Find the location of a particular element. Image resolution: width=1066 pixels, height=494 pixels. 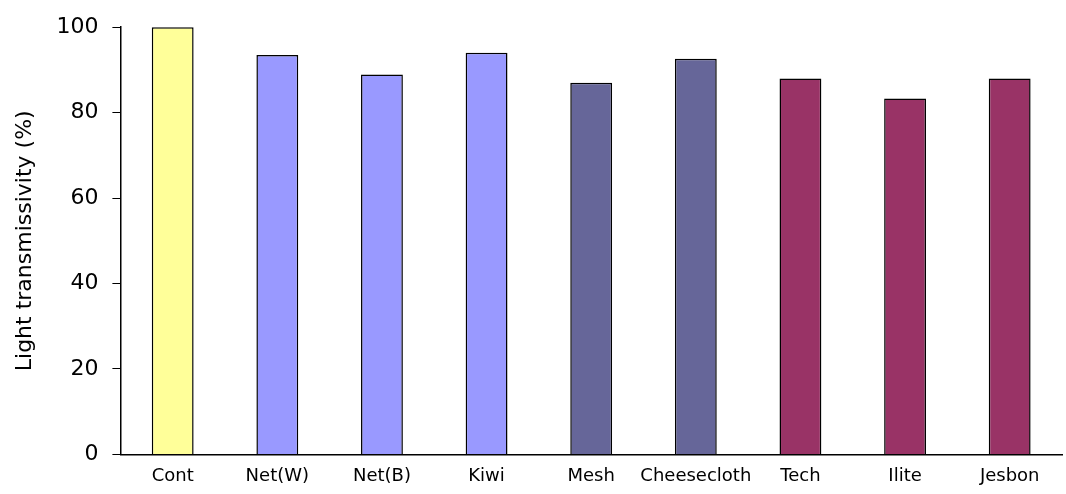

x-tick-label: Ilite is located at coordinates (905, 474).